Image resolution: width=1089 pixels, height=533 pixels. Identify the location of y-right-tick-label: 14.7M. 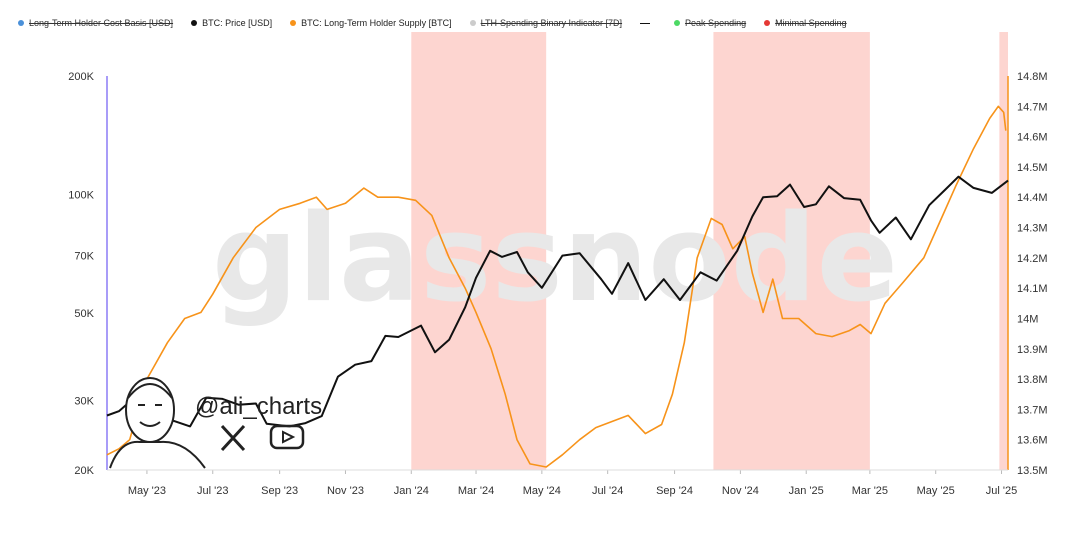
(1032, 107).